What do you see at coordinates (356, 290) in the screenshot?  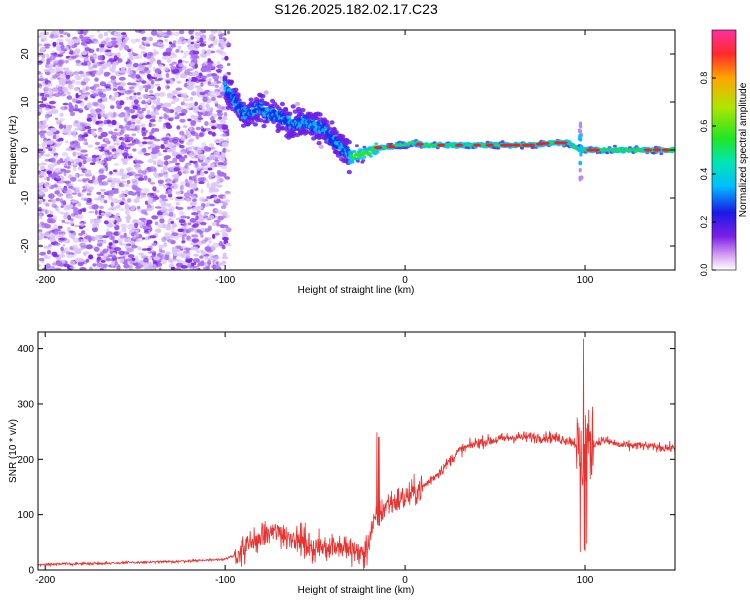 I see `spectrogram-x-axis-label: Height of straight line (km)` at bounding box center [356, 290].